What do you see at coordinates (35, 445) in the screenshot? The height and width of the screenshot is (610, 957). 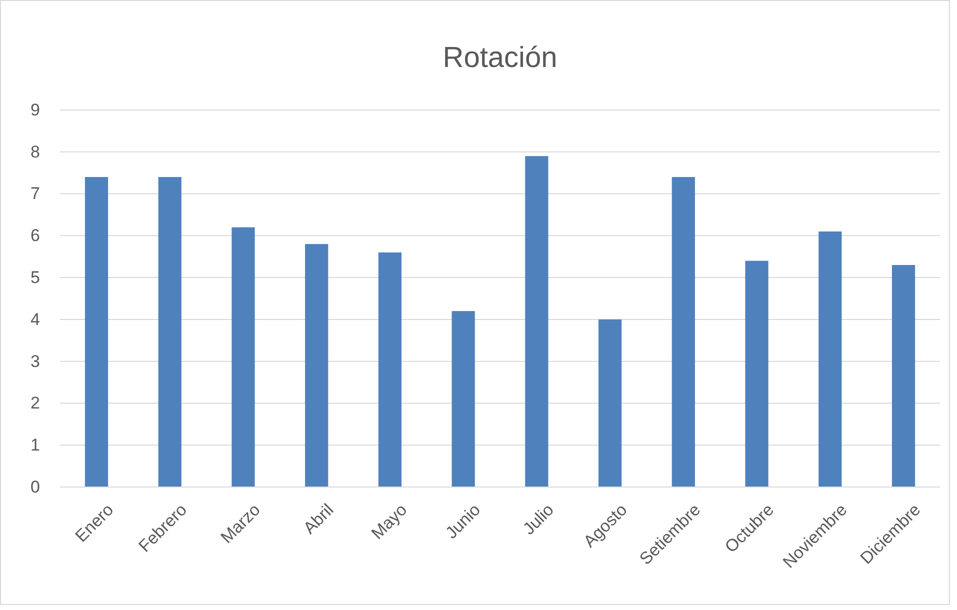 I see `y-tick-label: 1` at bounding box center [35, 445].